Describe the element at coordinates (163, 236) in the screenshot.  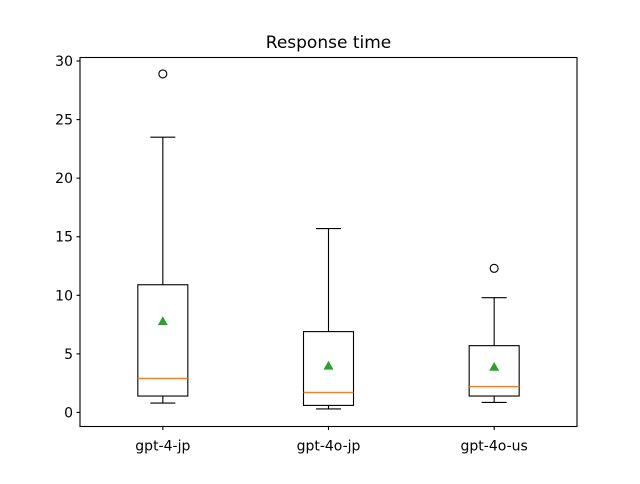
I see `box-group-gpt-4-jp` at that location.